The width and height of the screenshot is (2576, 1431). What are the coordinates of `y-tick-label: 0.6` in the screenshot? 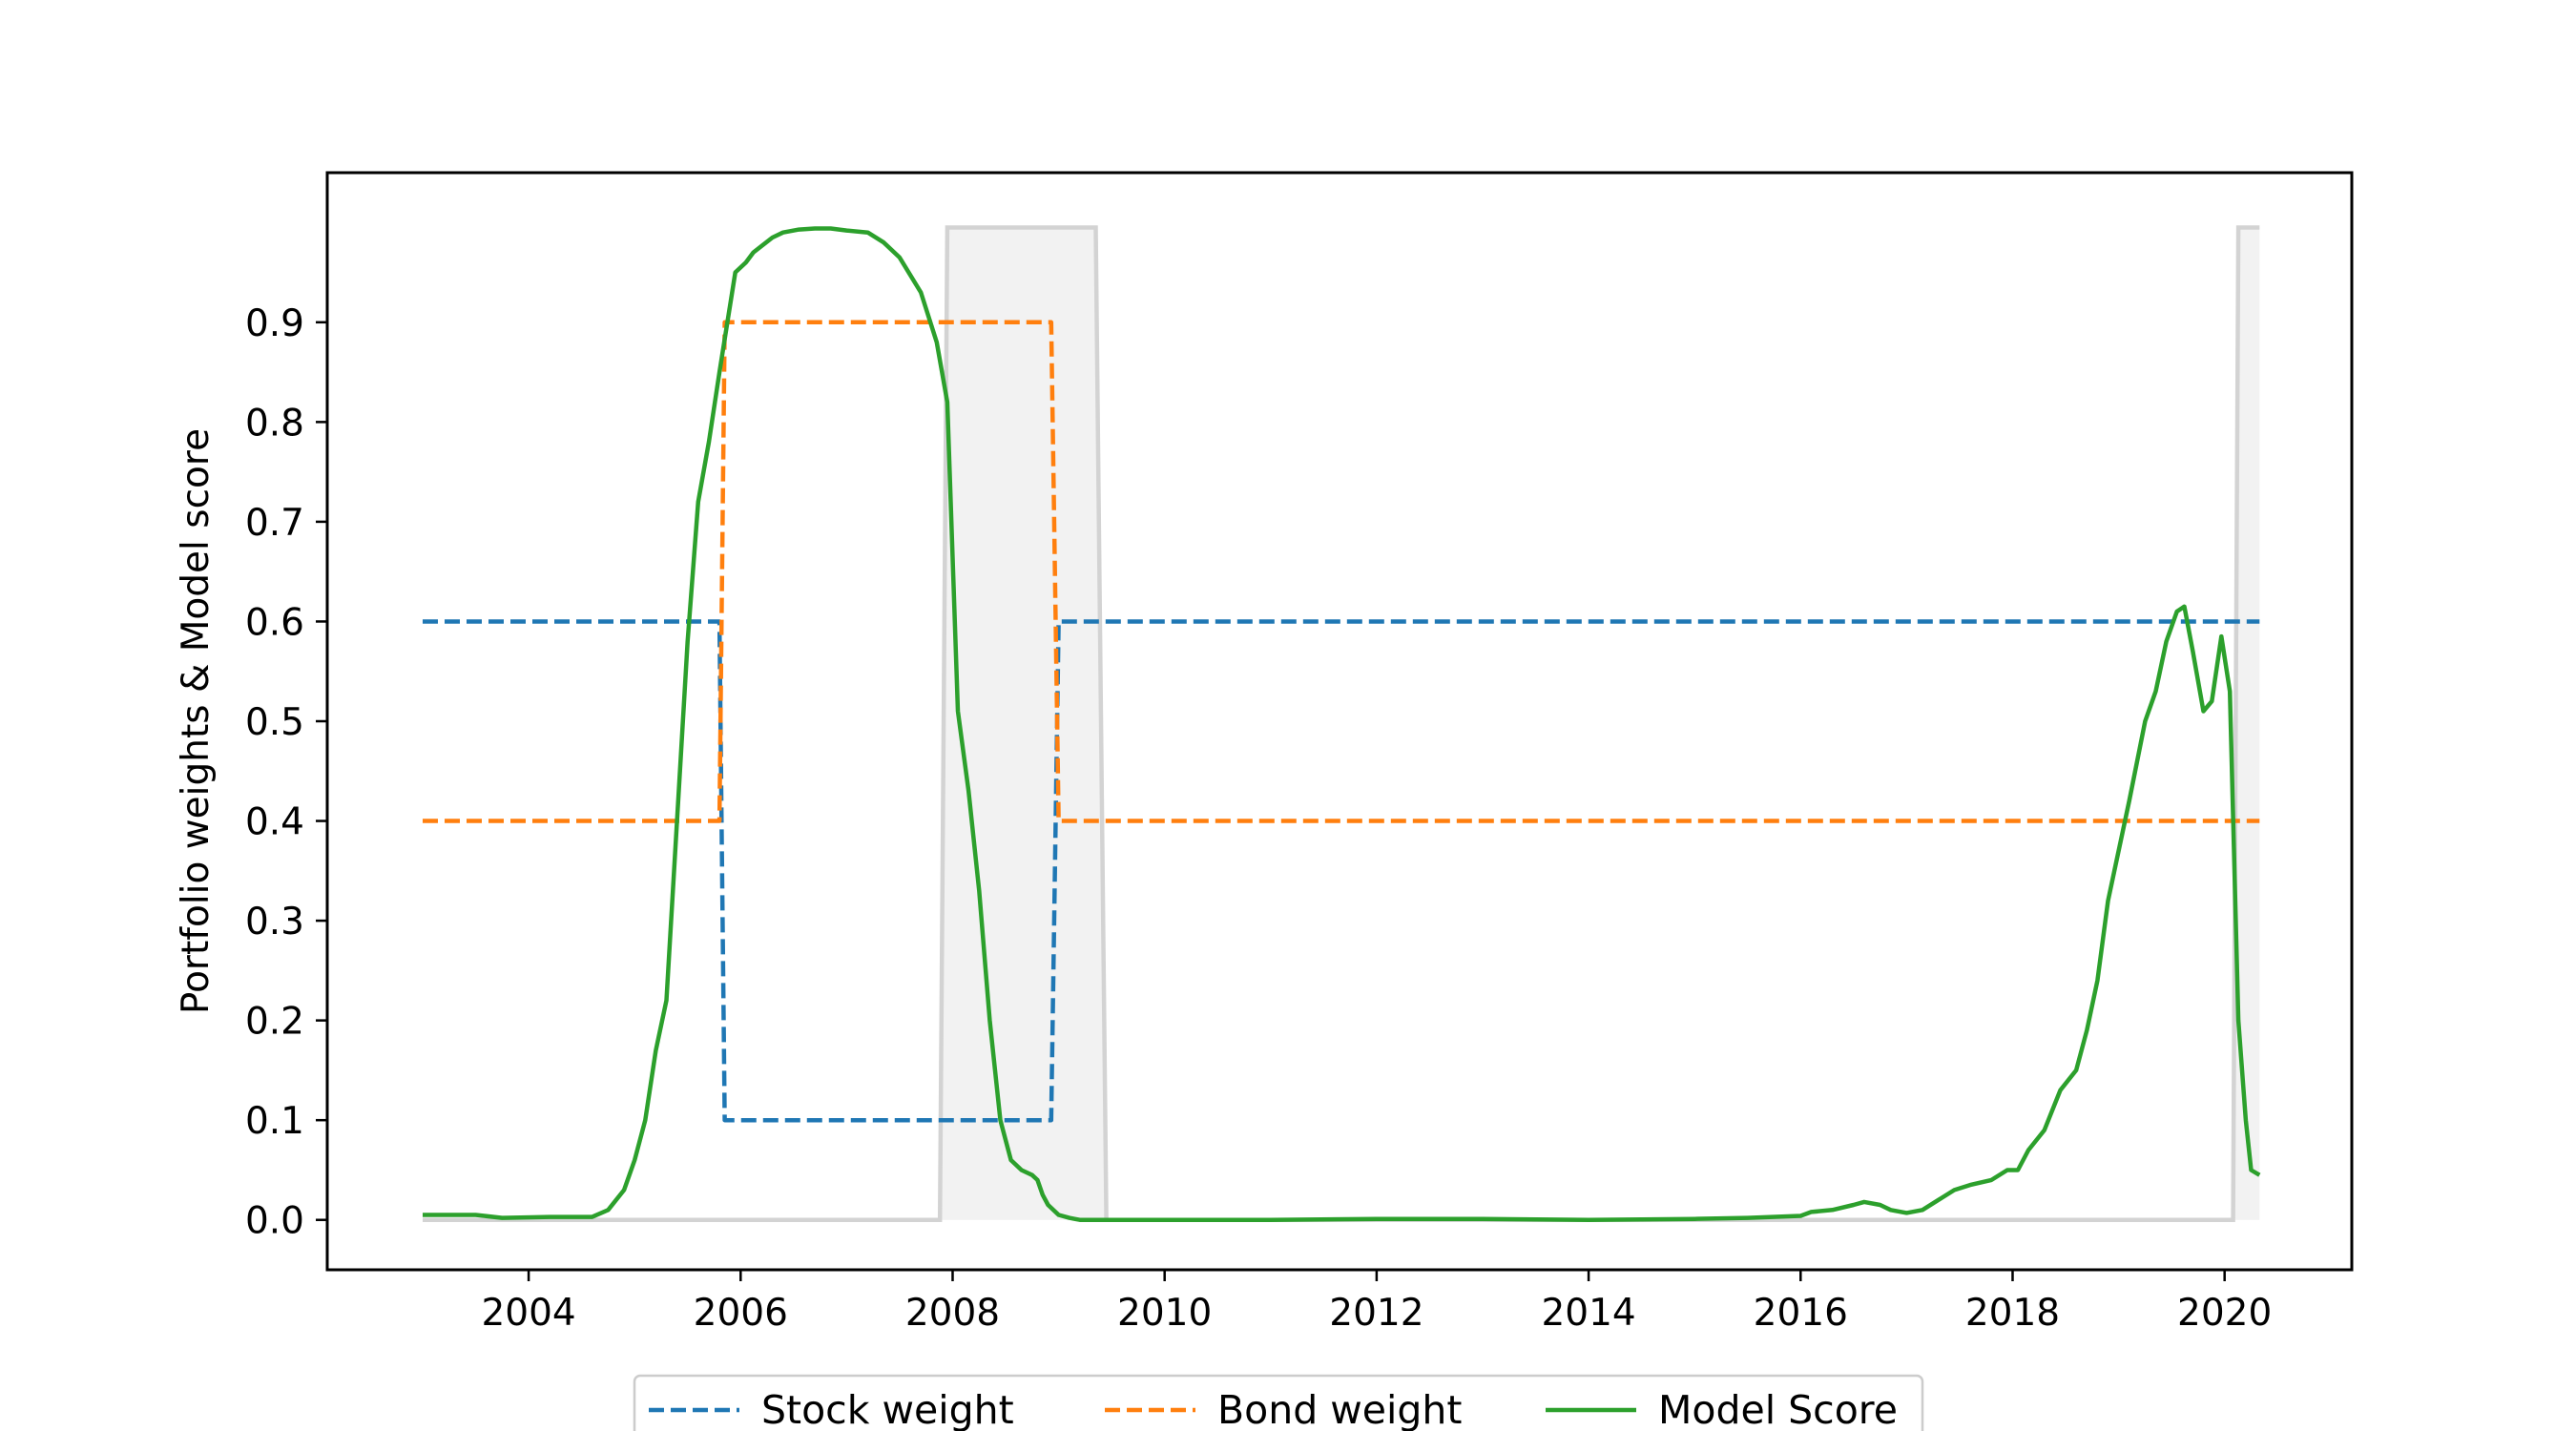 It's located at (274, 622).